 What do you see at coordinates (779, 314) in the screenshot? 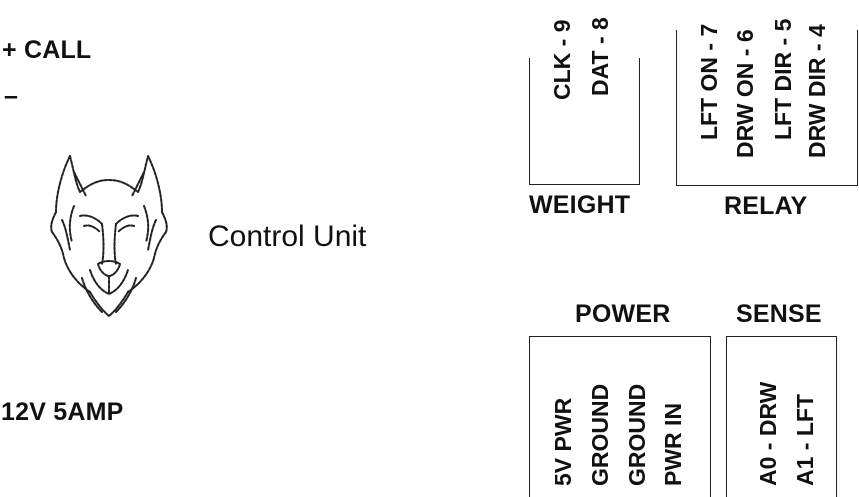
I see `sense-label: SENSE` at bounding box center [779, 314].